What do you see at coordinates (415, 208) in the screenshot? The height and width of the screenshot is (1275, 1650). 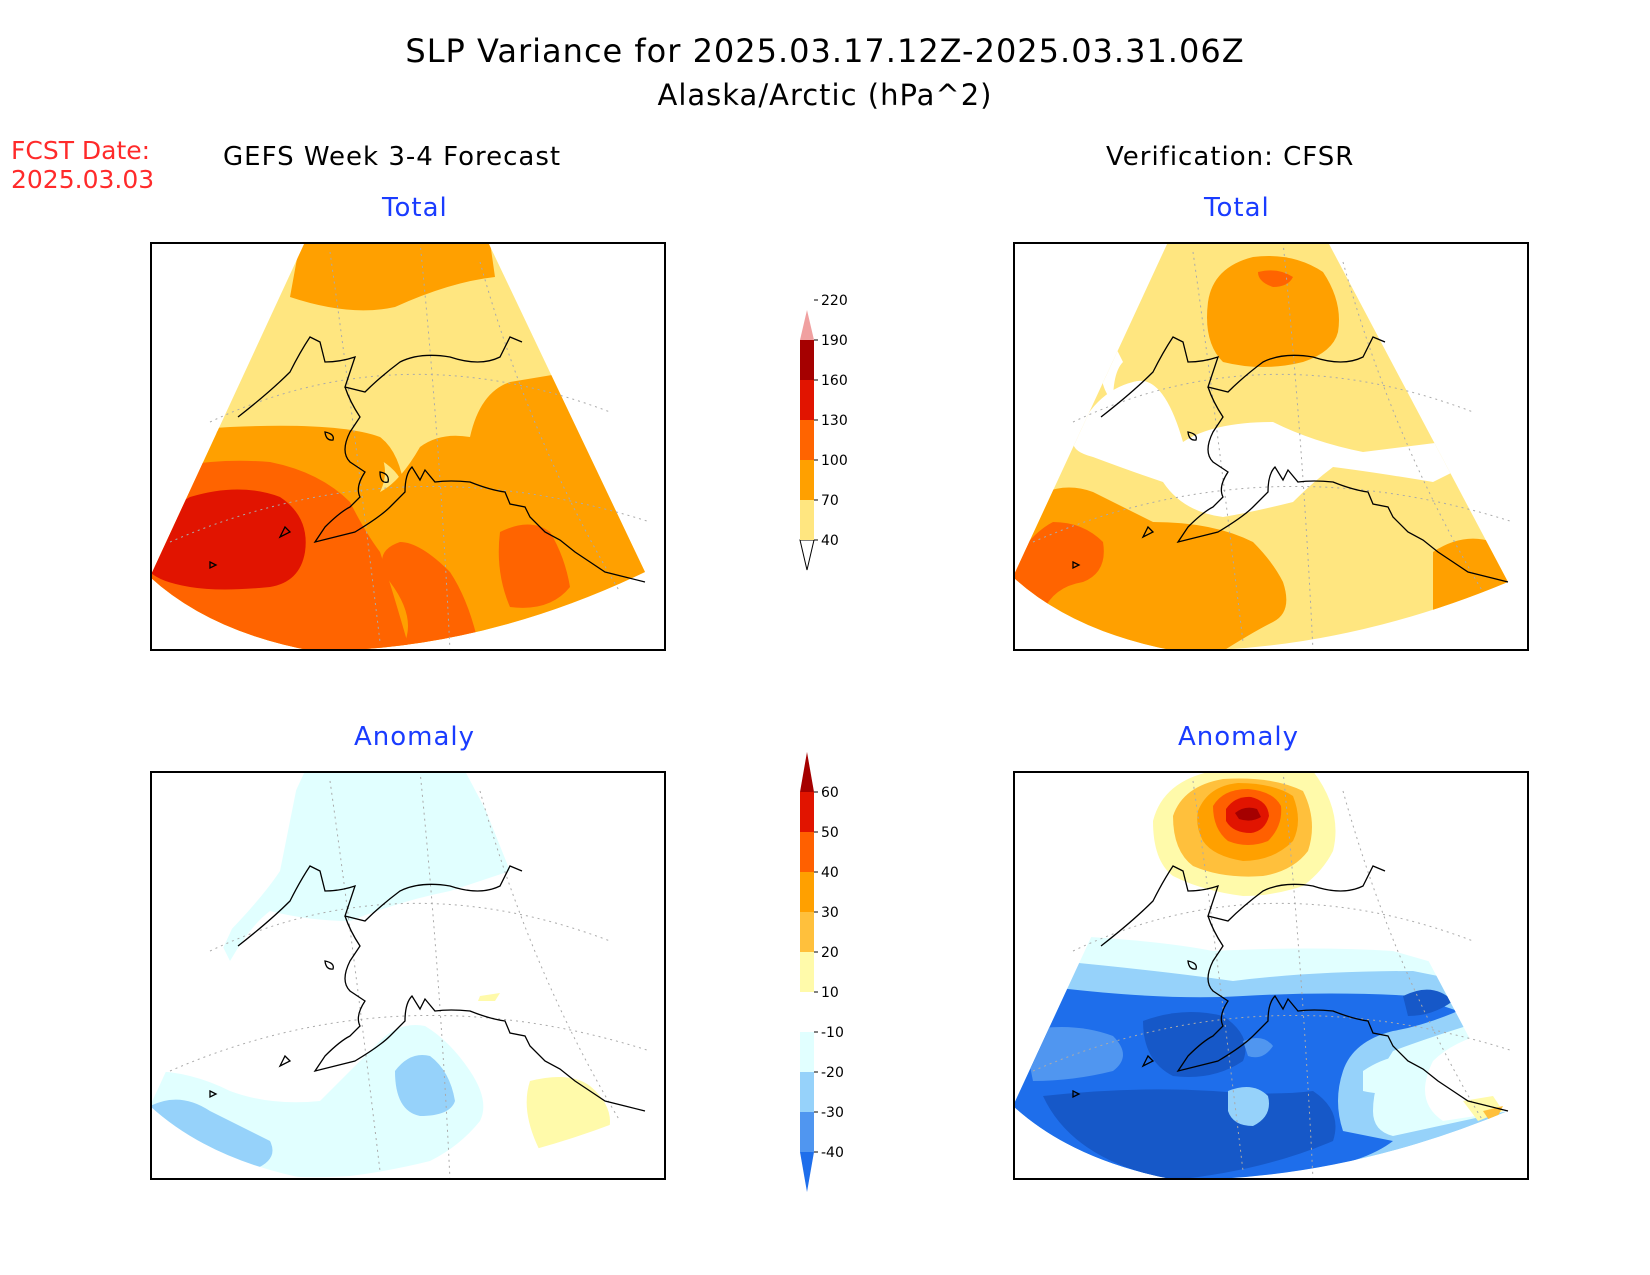 I see `panel-title-top-left: Total` at bounding box center [415, 208].